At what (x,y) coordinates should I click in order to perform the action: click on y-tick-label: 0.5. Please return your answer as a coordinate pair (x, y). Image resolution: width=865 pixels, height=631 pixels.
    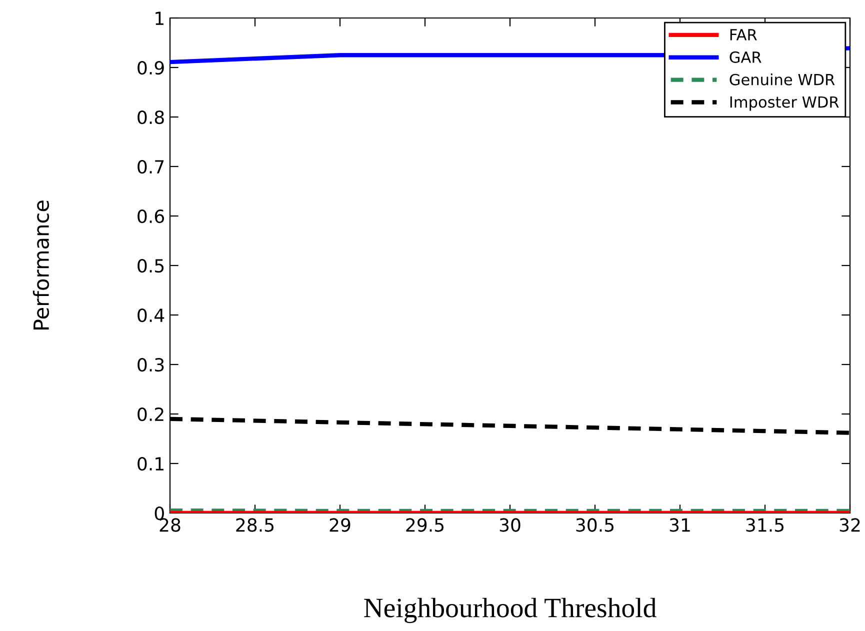
    Looking at the image, I should click on (151, 265).